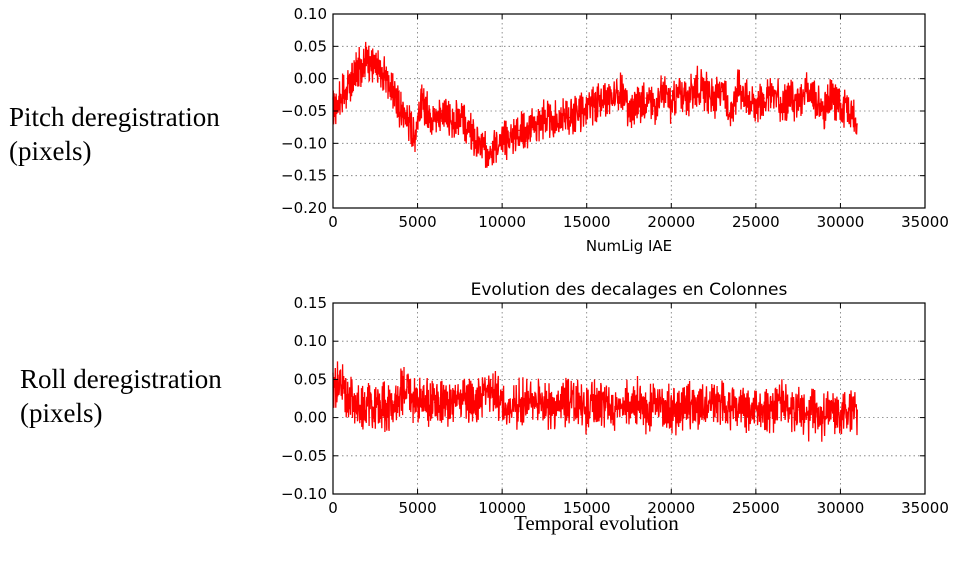 Image resolution: width=957 pixels, height=565 pixels. I want to click on top-ylabel: Pitch deregistration (pixels), so click(114, 134).